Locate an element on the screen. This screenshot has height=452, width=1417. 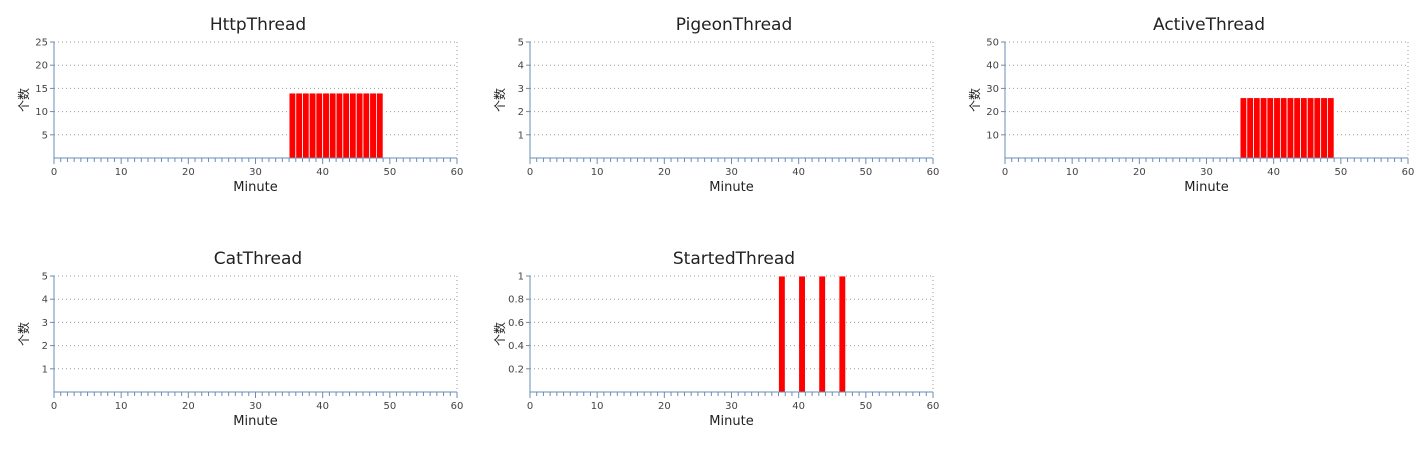
y-tick-label: 0.4 is located at coordinates (516, 346).